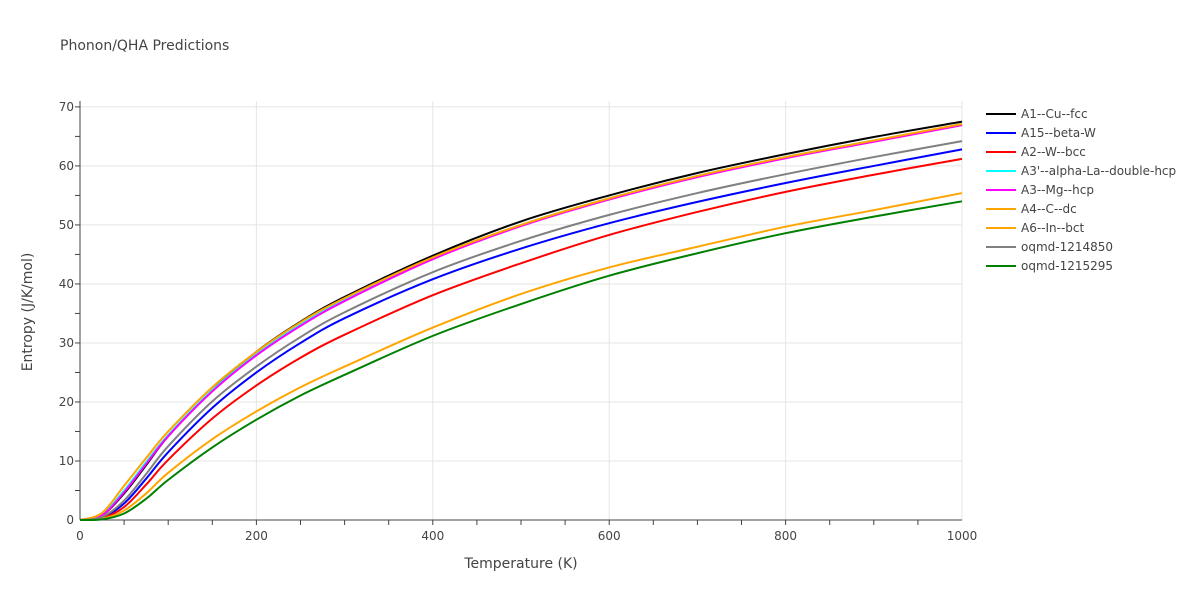  I want to click on legend-item-oqmd-1215295: oqmd-1215295, so click(1049, 266).